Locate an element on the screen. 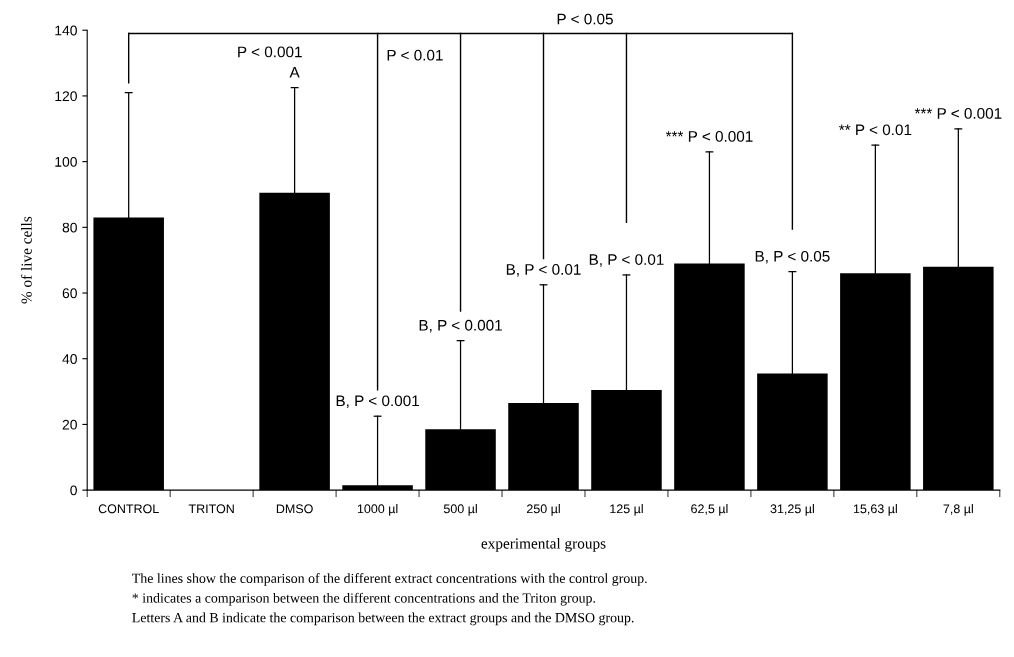  y-tick-label: 40 is located at coordinates (69, 359).